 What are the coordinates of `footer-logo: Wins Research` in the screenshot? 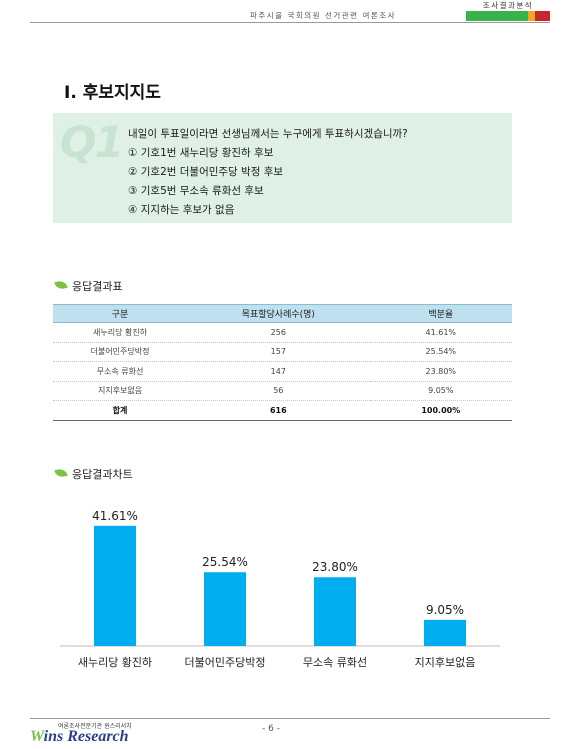 It's located at (79, 737).